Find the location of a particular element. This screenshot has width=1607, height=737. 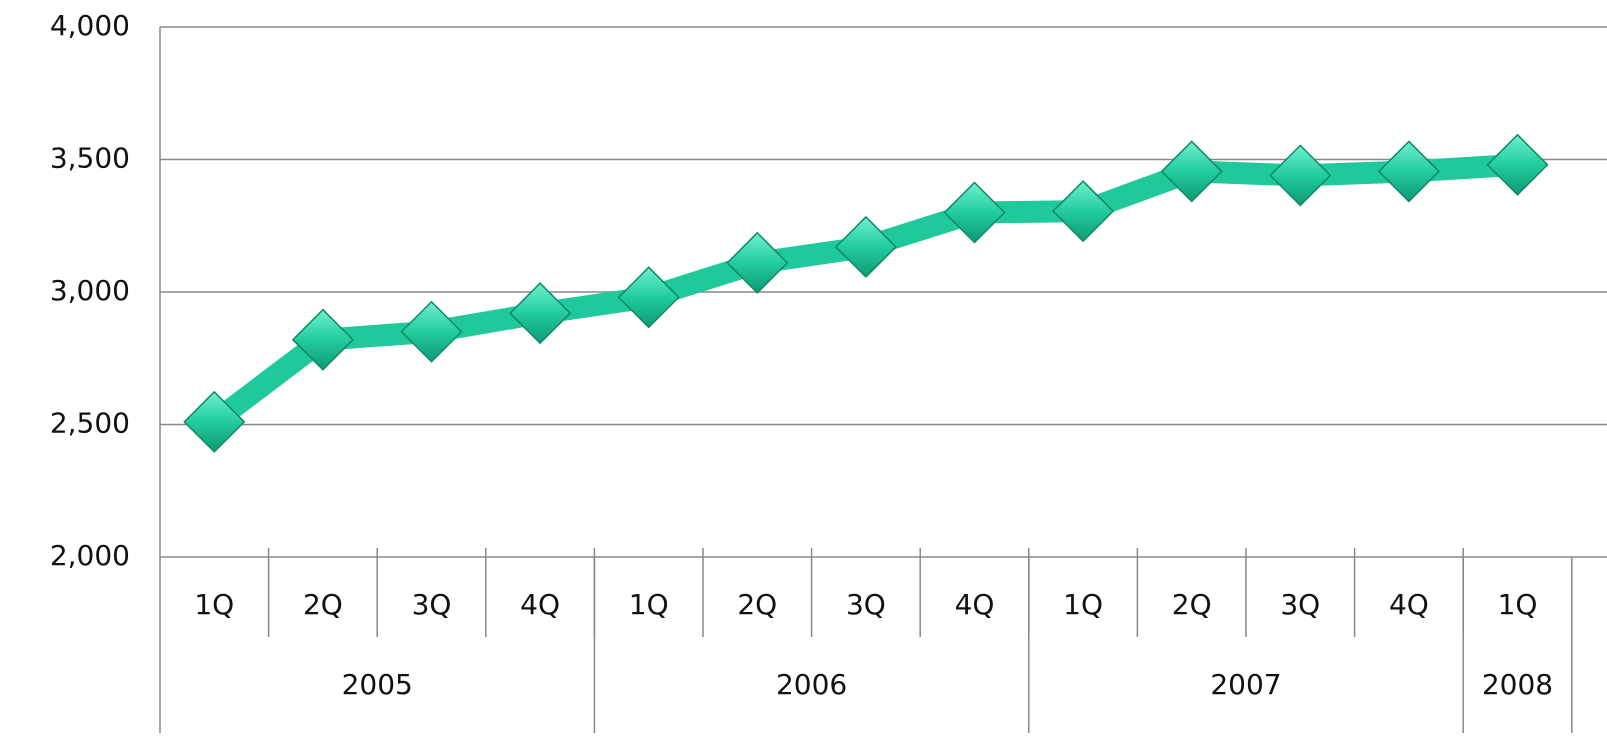

y-tick-label: 2,000 is located at coordinates (90, 555).